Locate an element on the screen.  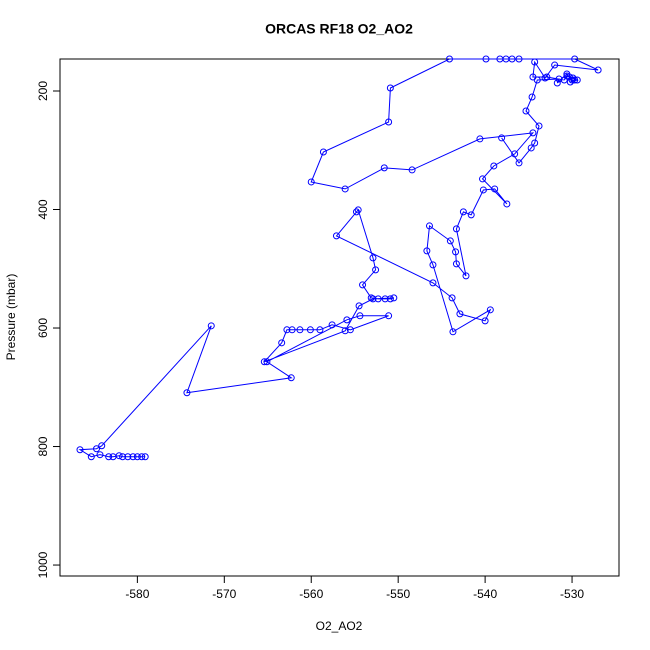
x-tick-label: -560 is located at coordinates (311, 594).